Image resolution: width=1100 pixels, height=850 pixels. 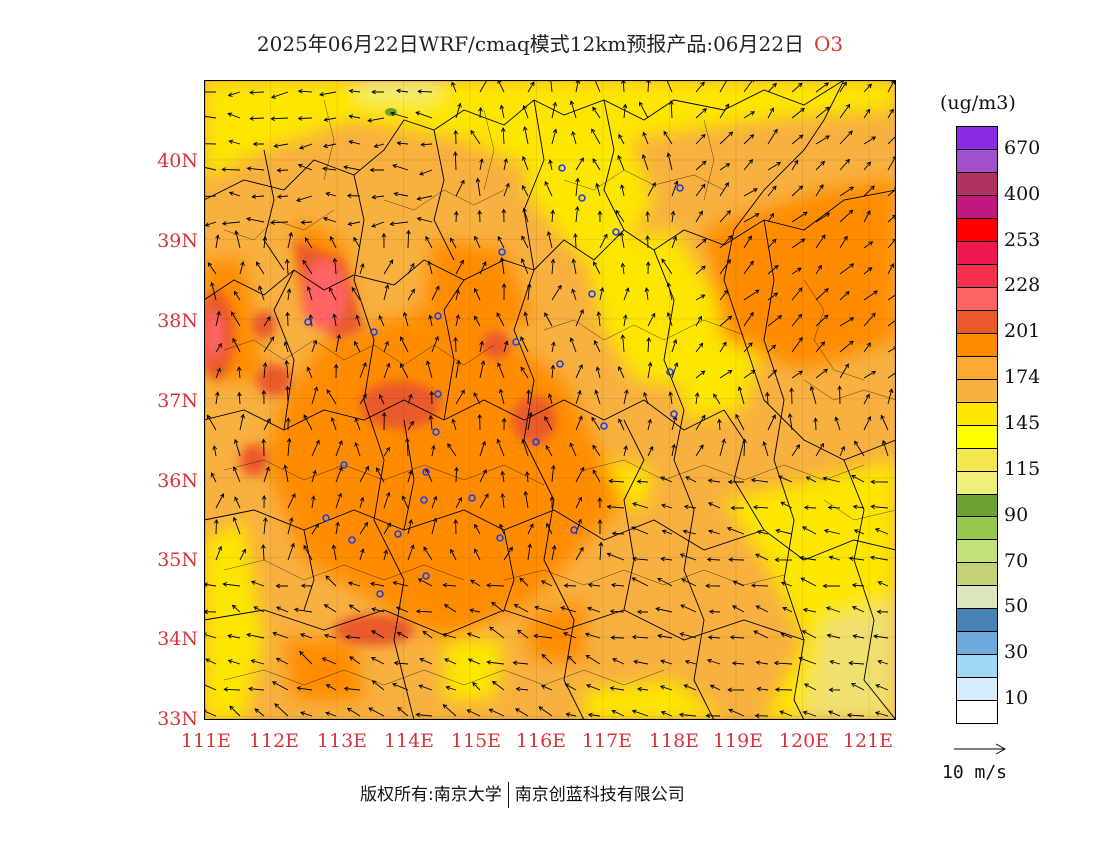 I want to click on lon-label-119e: 119E, so click(x=738, y=741).